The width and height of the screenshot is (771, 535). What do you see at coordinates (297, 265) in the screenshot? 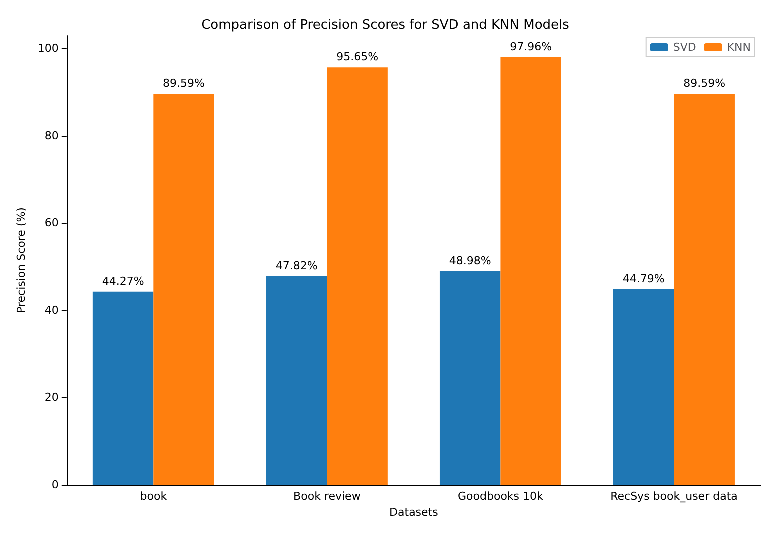
I see `data-label: 47.82%` at bounding box center [297, 265].